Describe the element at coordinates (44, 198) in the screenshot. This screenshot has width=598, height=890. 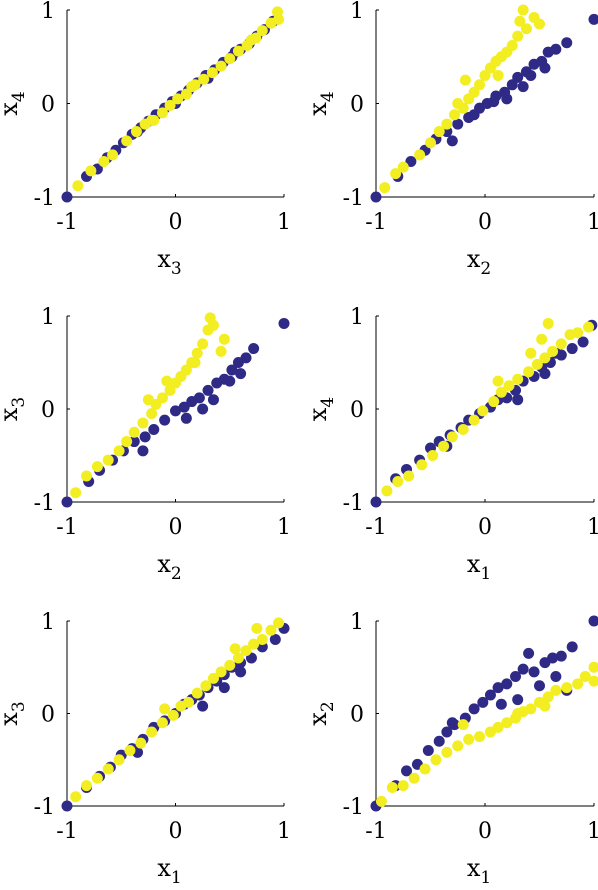
I see `y-tick-label: -1` at that location.